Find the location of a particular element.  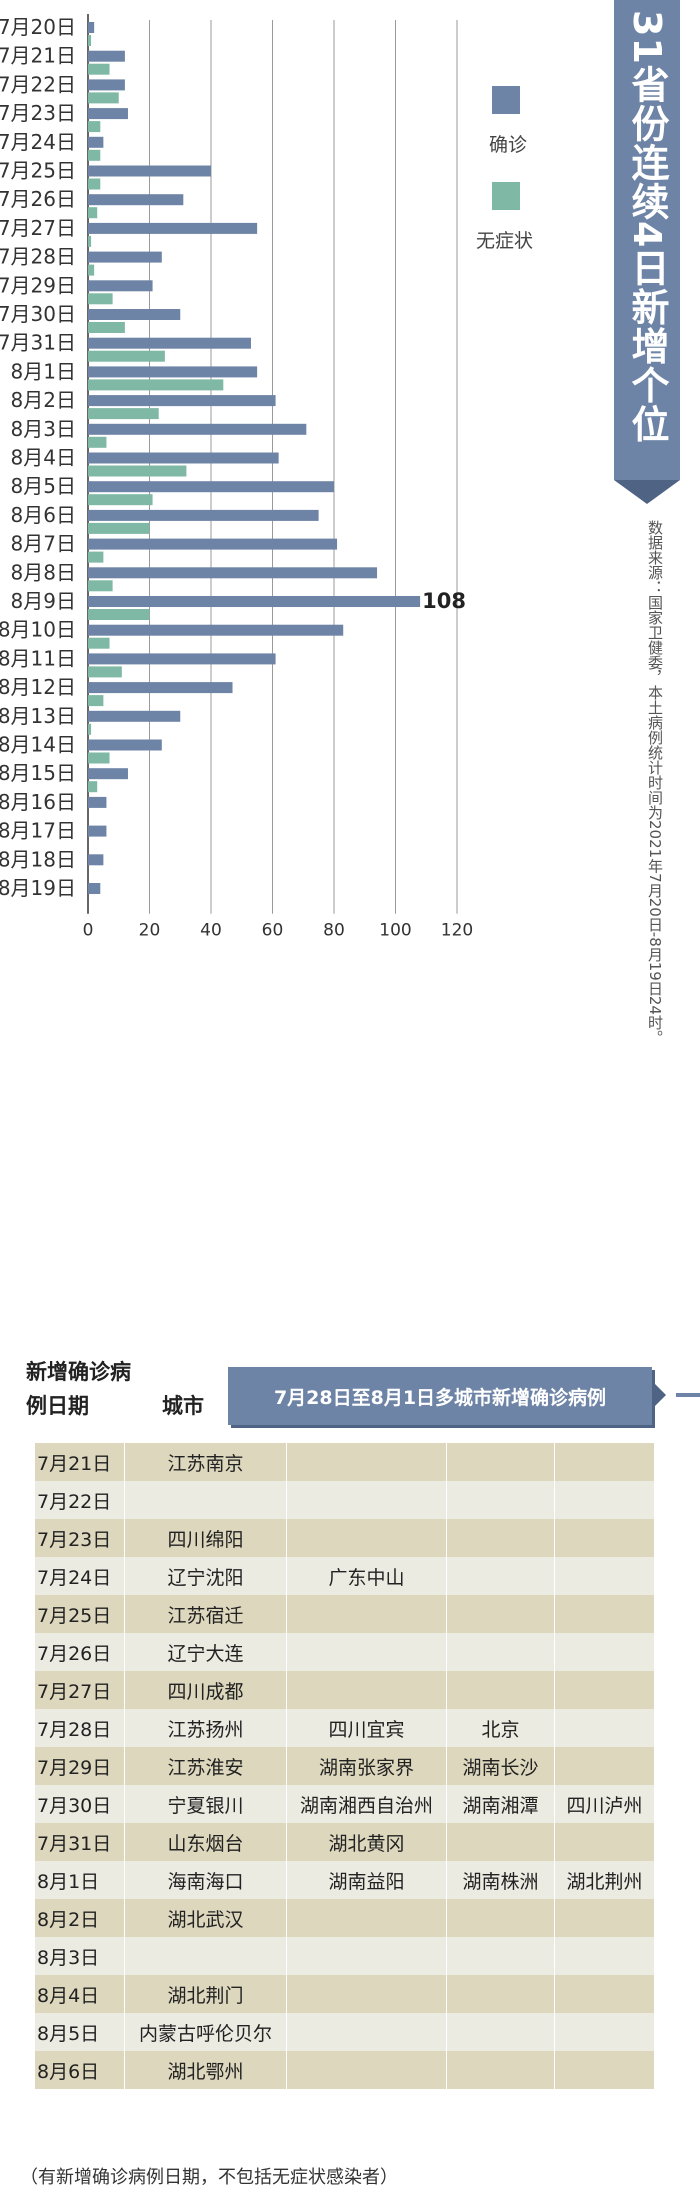

row-city: 湖北鄂州 is located at coordinates (205, 2070).